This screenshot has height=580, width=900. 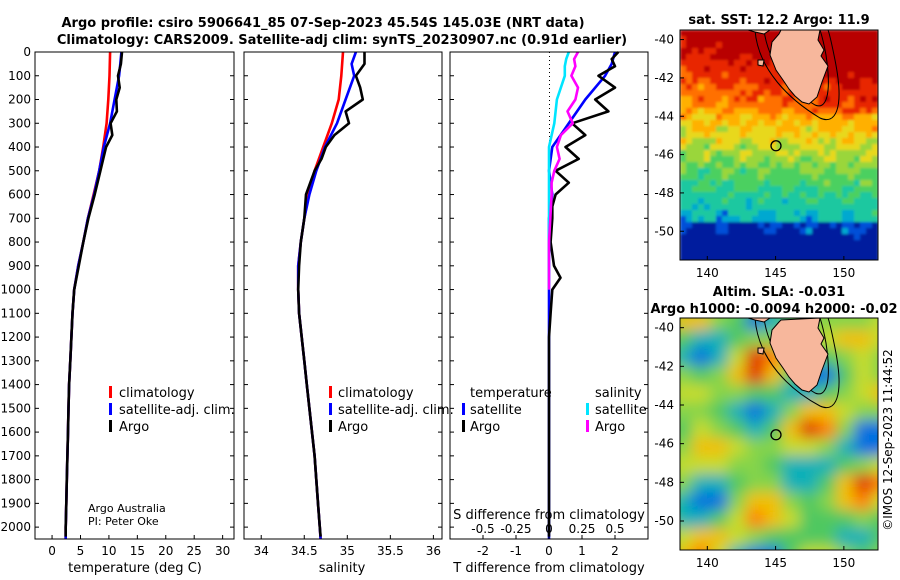 What do you see at coordinates (587, 409) in the screenshot?
I see `legend-s-satellite-marker` at bounding box center [587, 409].